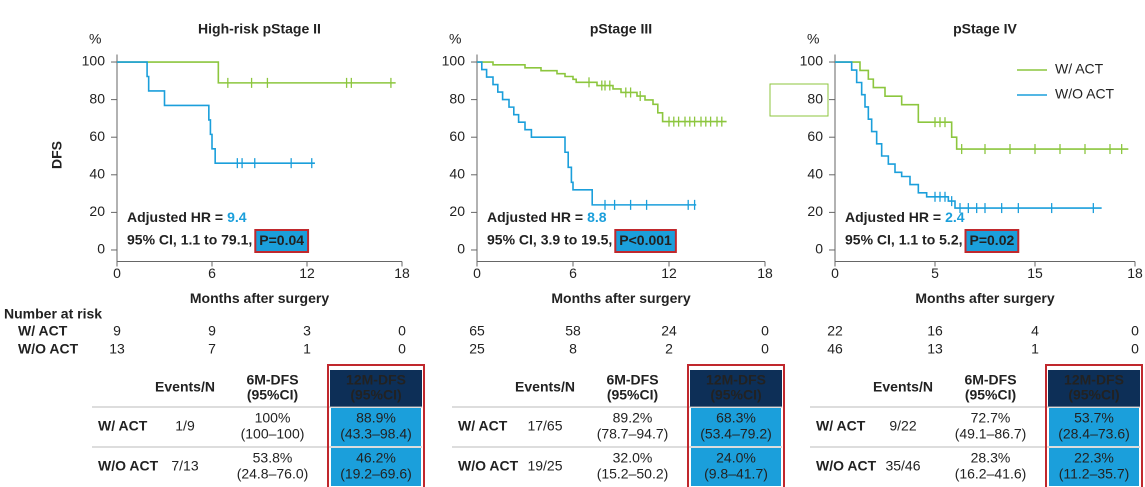 The height and width of the screenshot is (487, 1145). What do you see at coordinates (273, 434) in the screenshot?
I see `table-cell: (100–100)` at bounding box center [273, 434].